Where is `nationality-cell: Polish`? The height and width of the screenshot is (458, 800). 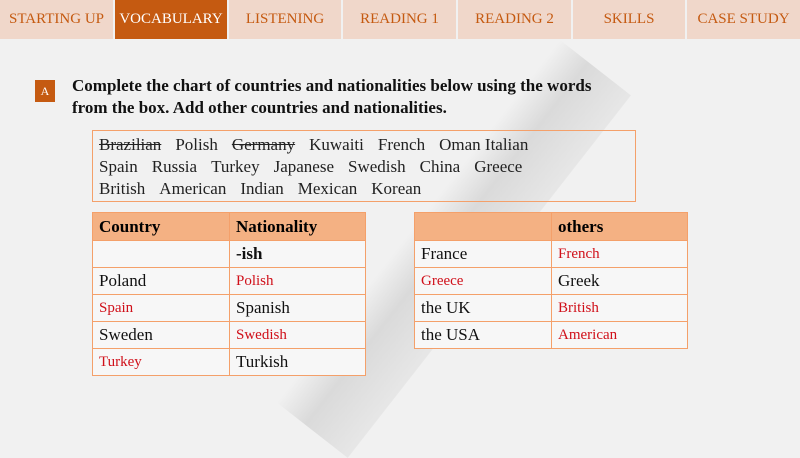 nationality-cell: Polish is located at coordinates (297, 281).